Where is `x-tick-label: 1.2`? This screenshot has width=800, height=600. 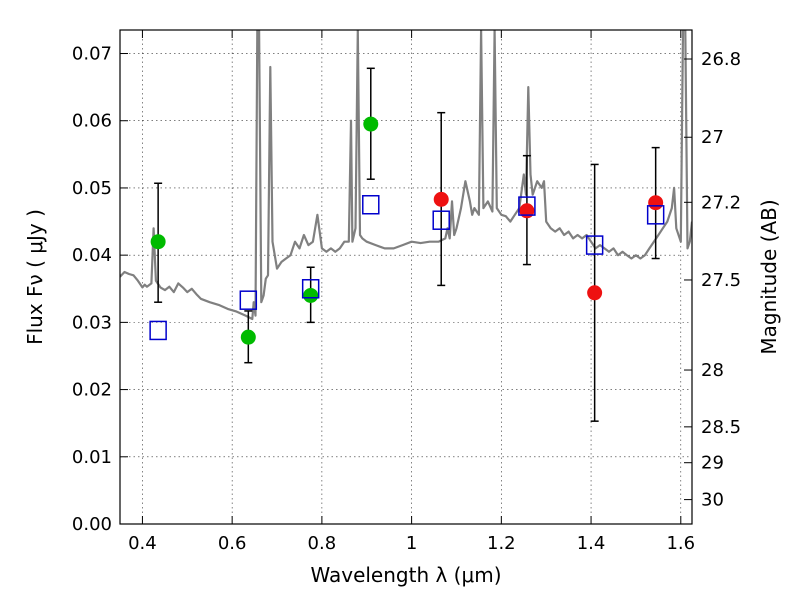
x-tick-label: 1.2 is located at coordinates (501, 543).